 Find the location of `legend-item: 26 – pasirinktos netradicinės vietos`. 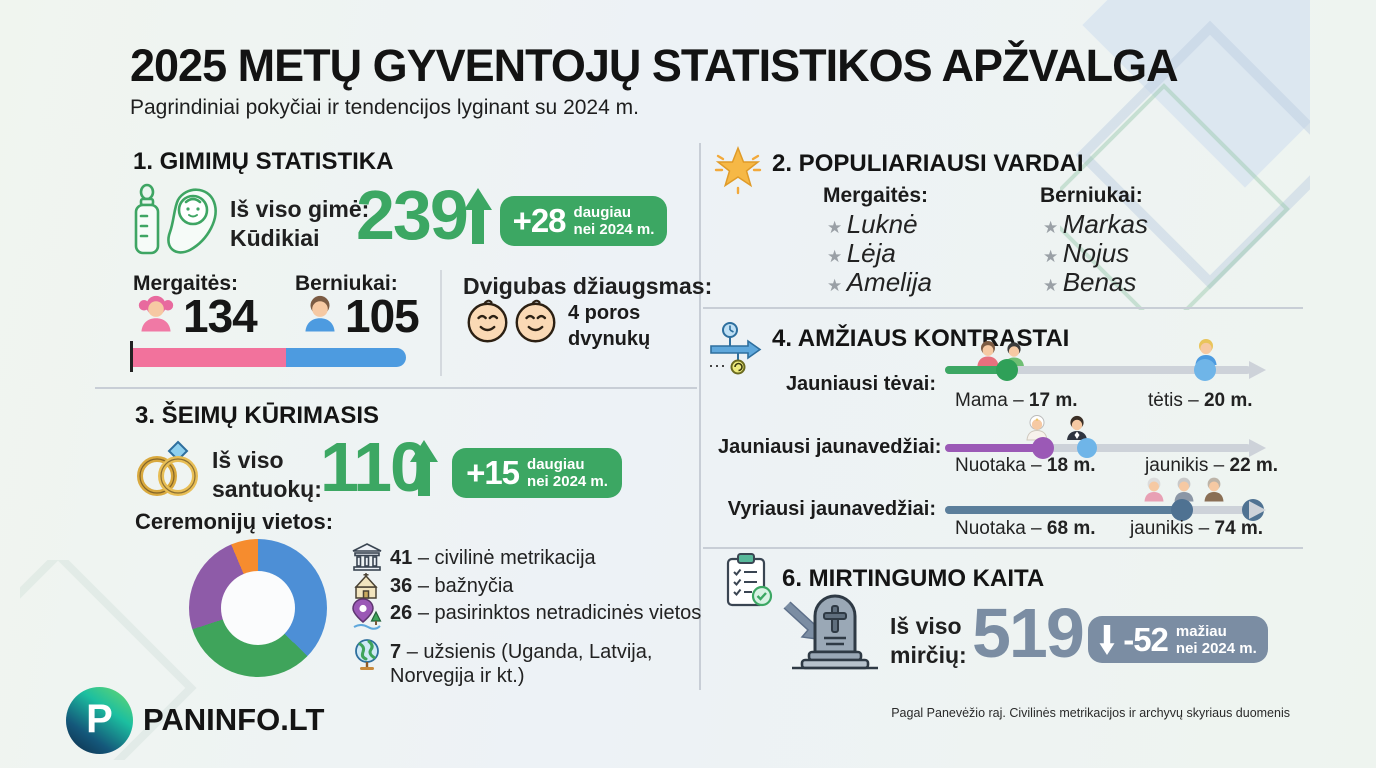

legend-item: 26 – pasirinktos netradicinės vietos is located at coordinates (546, 613).